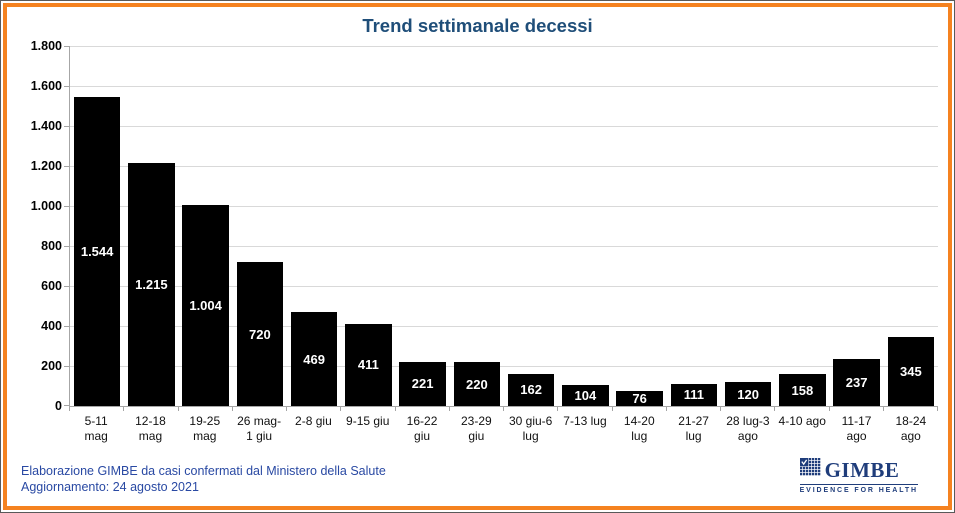 The width and height of the screenshot is (955, 513). I want to click on bar-28 lug-3 ago: 120, so click(748, 394).